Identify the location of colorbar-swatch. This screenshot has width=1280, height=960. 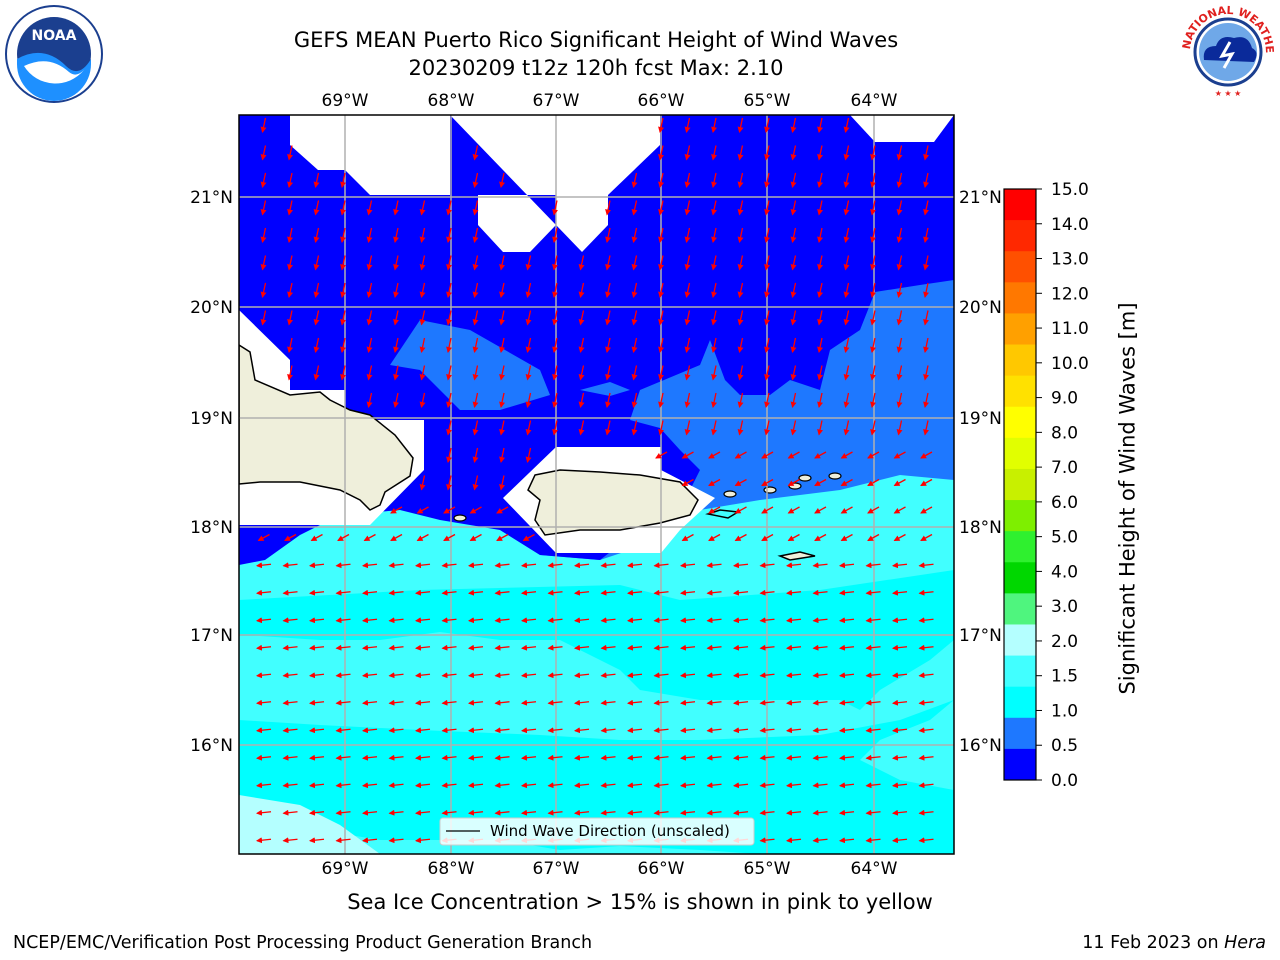
(1020, 640).